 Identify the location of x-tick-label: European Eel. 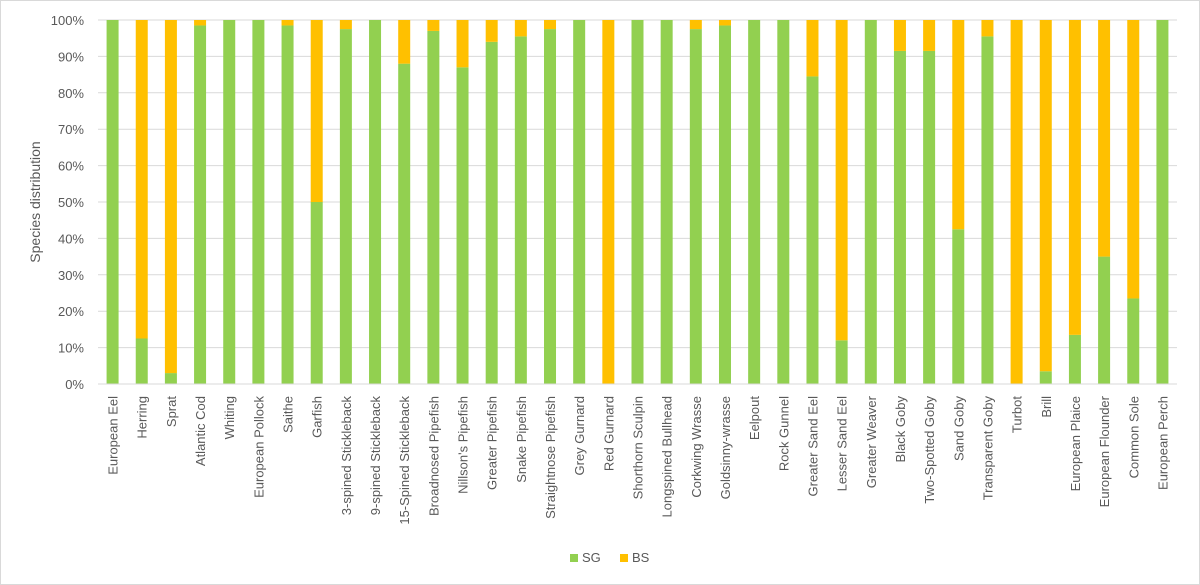
(113, 435).